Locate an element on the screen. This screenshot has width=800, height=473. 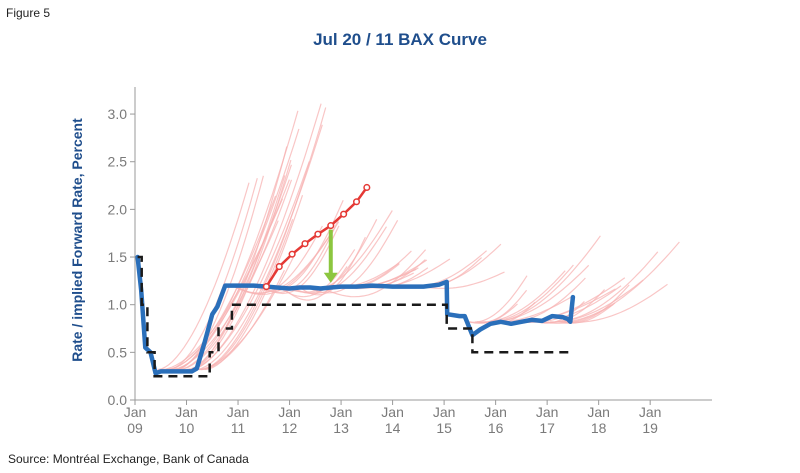
actual-rate-line is located at coordinates (355, 315).